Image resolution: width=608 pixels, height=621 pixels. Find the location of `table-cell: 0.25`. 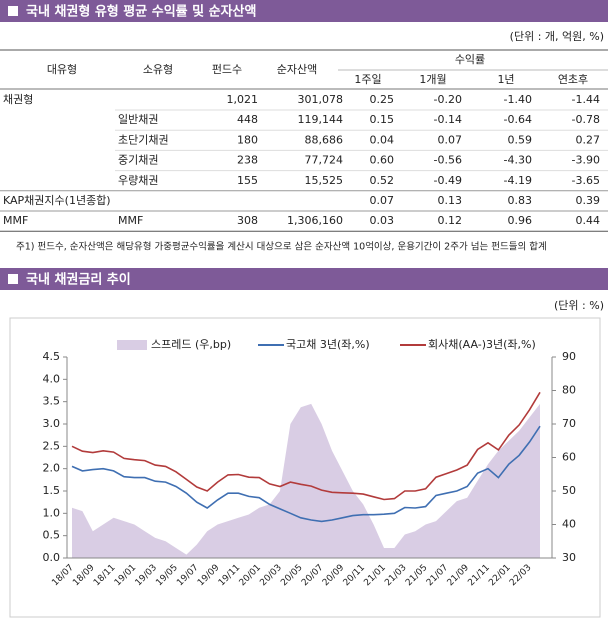

table-cell: 0.25 is located at coordinates (382, 99).